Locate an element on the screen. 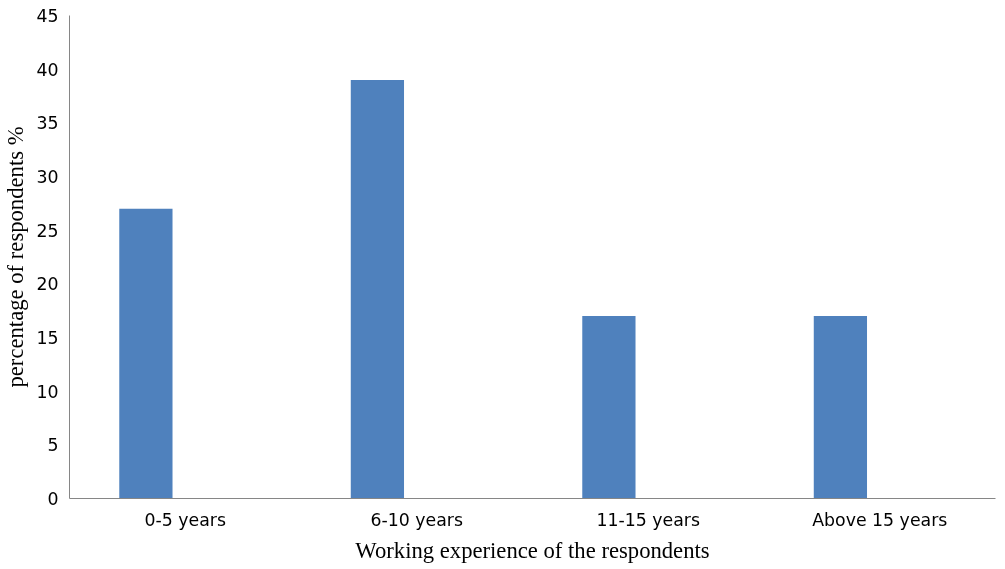  y-tick-label: 0 is located at coordinates (53, 499).